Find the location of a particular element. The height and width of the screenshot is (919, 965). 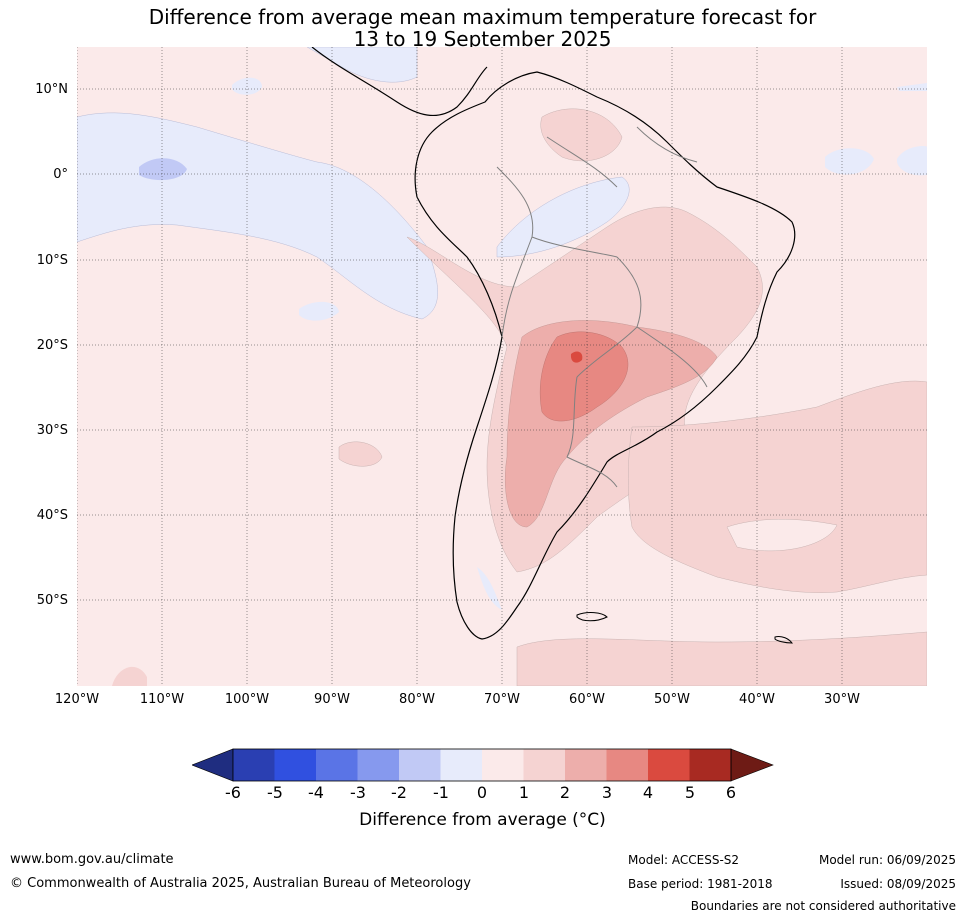

lon-label-70w: 70°W is located at coordinates (502, 699).